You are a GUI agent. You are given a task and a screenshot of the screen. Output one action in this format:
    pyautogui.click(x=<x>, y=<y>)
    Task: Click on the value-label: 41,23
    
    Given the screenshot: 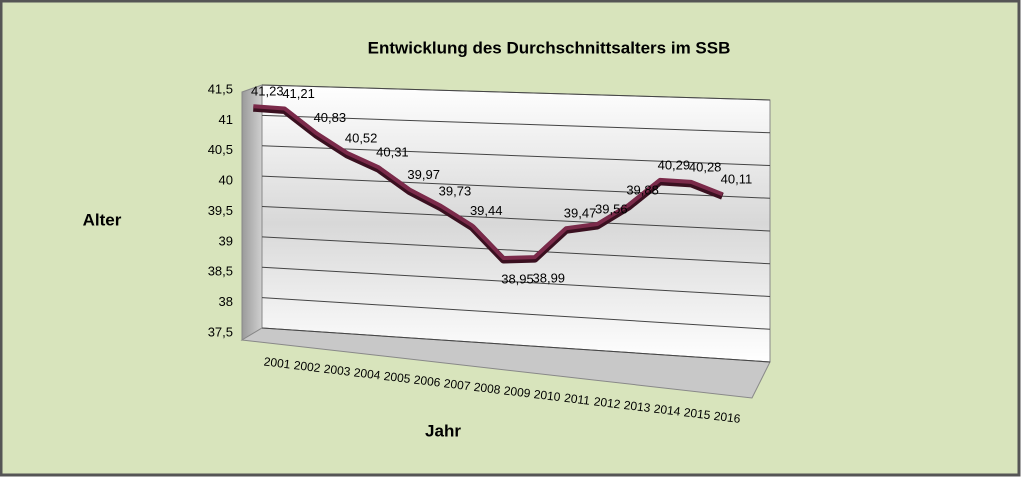 What is the action you would take?
    pyautogui.click(x=267, y=91)
    